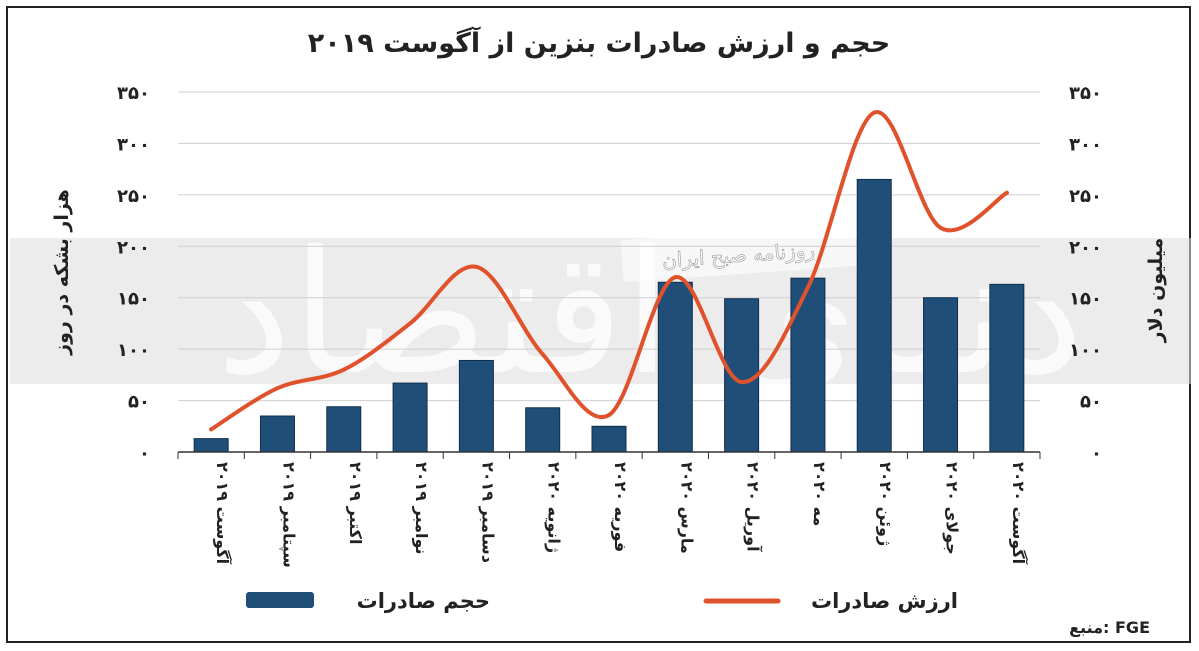 This screenshot has width=1199, height=651. I want to click on x-tick-label: ژوئن ۲۰۲۰, so click(885, 504).